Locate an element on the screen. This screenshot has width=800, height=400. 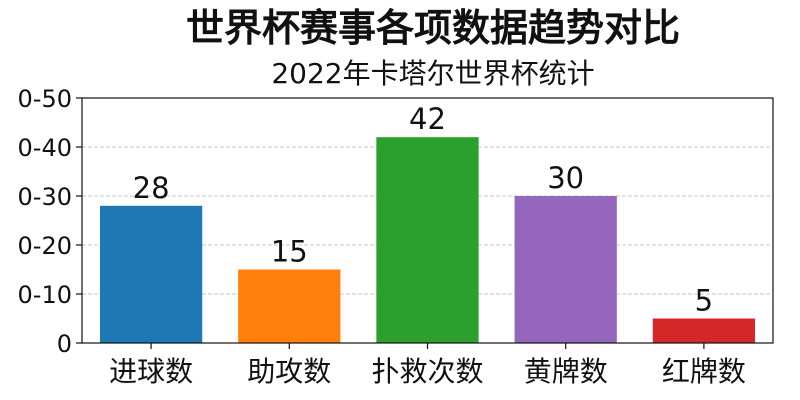
bar-value-label: 42 is located at coordinates (427, 119).